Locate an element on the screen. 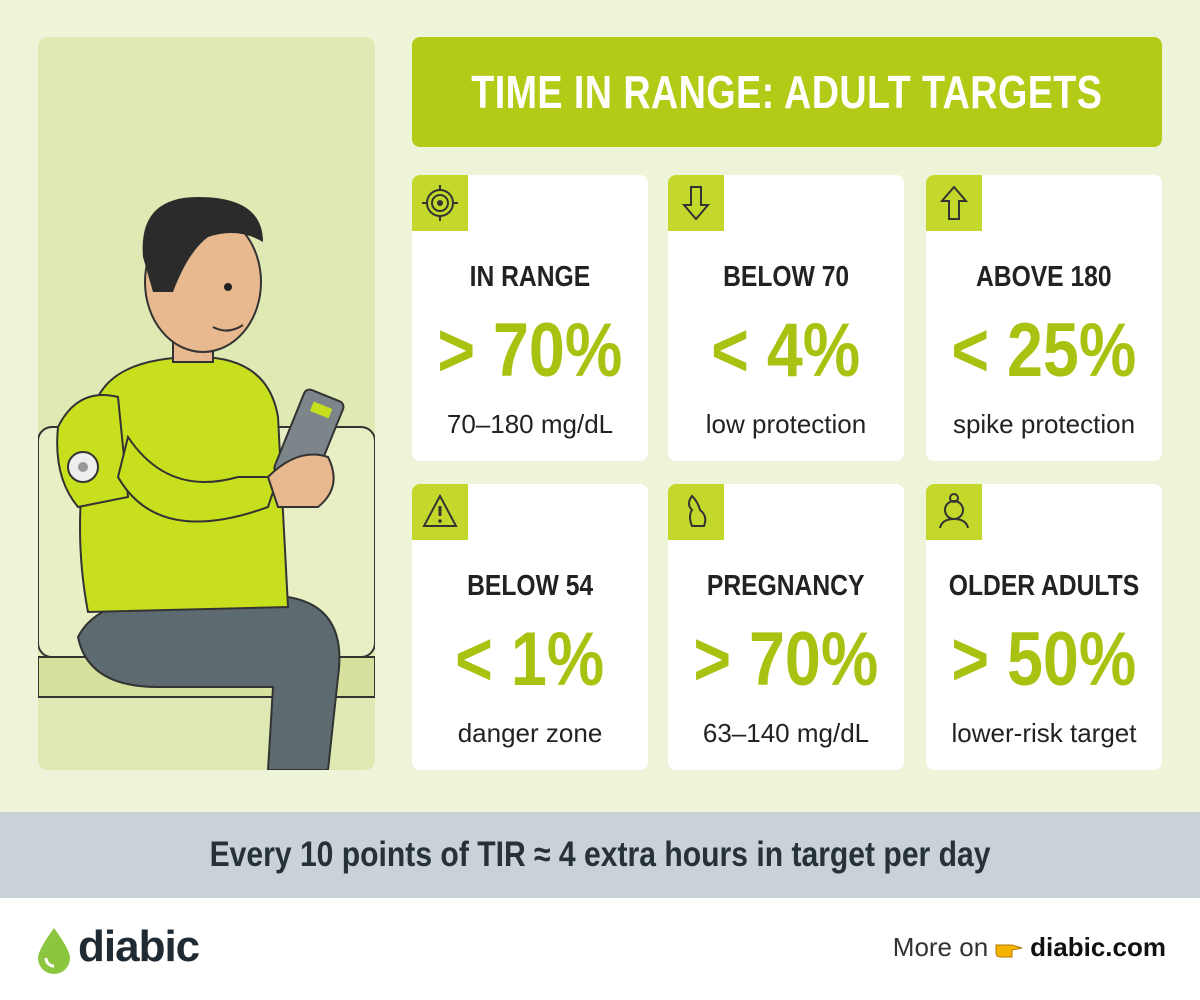 Image resolution: width=1200 pixels, height=1000 pixels. link-text: diabic.com is located at coordinates (1098, 947).